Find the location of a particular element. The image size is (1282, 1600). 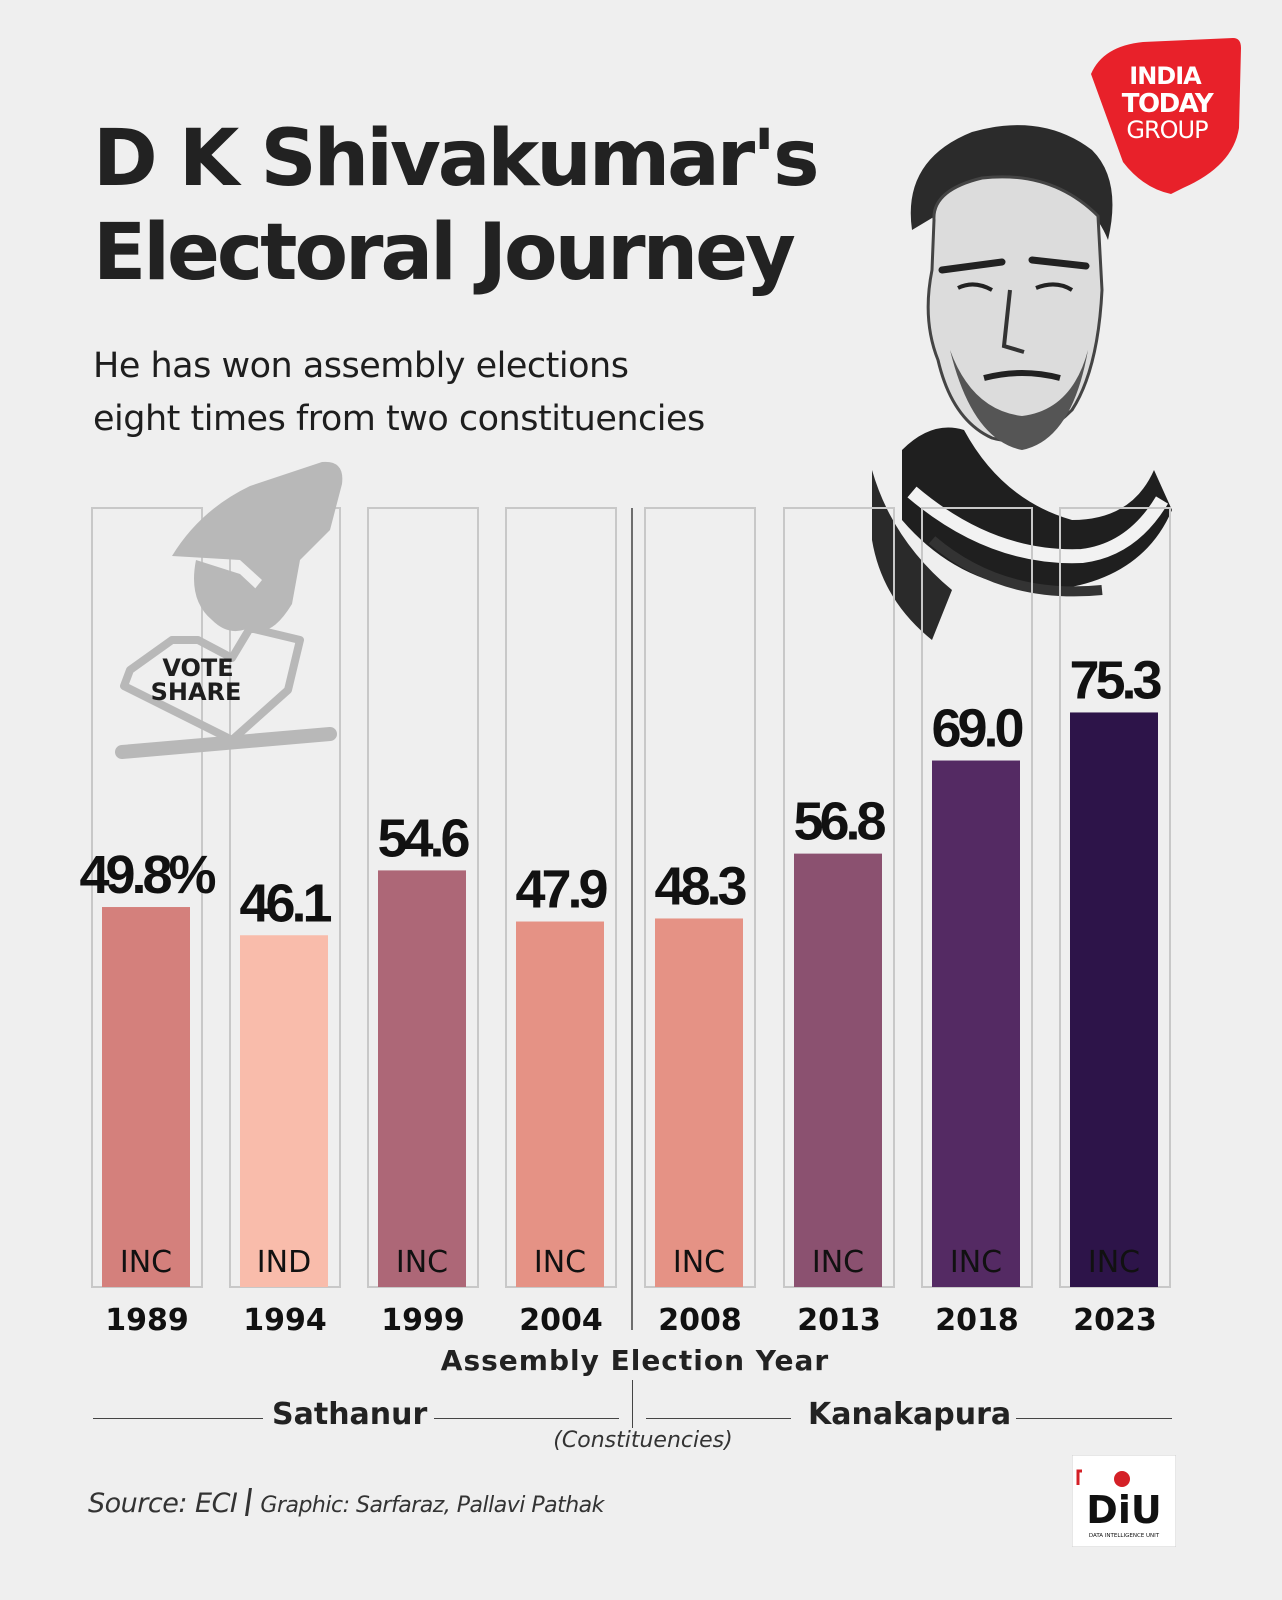

badge-line-1: VOTE is located at coordinates (197, 668).